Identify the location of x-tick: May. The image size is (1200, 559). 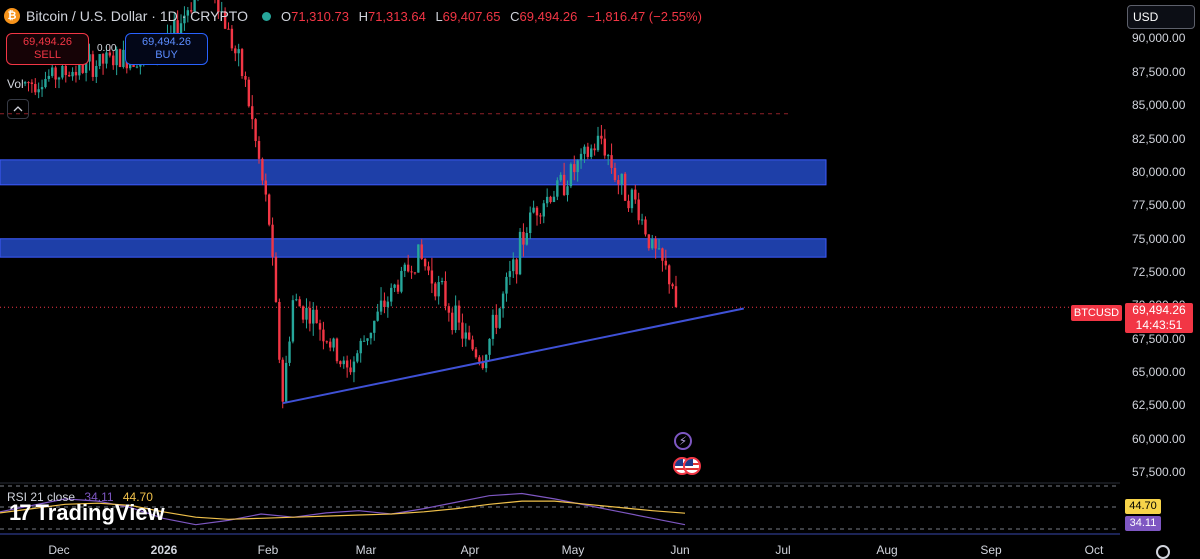
(573, 550).